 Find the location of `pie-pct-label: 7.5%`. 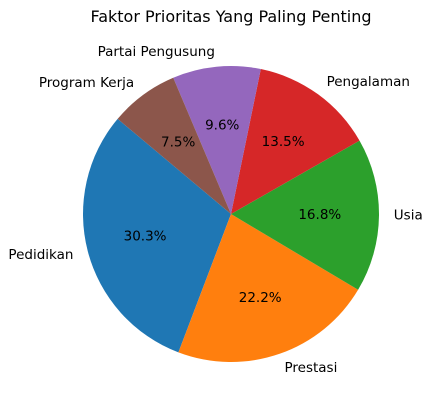

pie-pct-label: 7.5% is located at coordinates (178, 143).